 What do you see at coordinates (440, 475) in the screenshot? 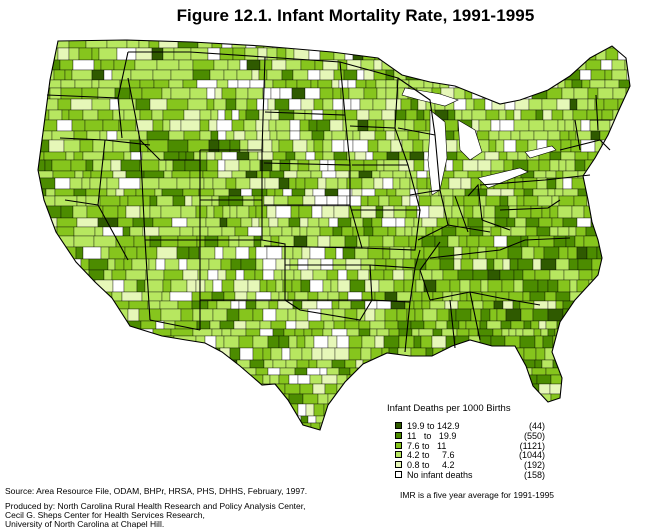
I see `legend-label: No infant deaths` at bounding box center [440, 475].